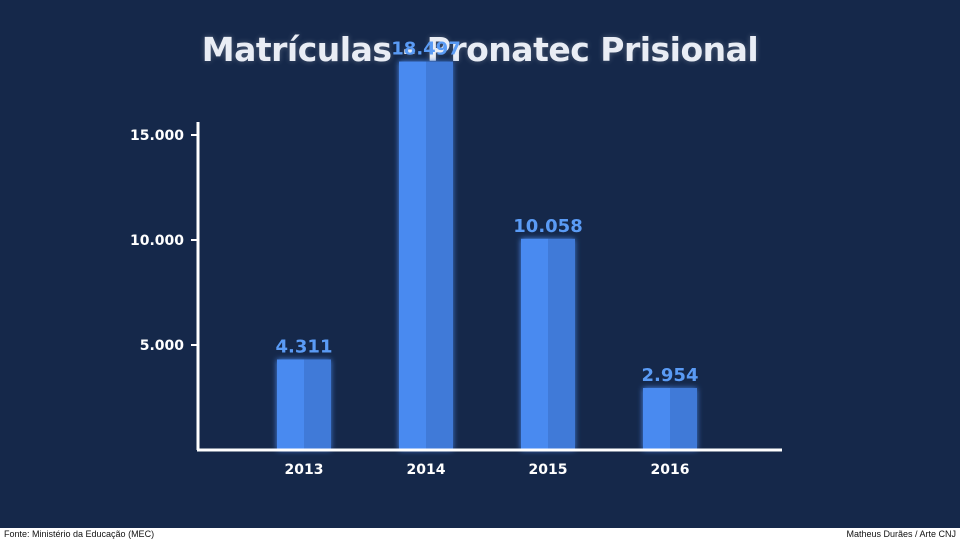 The width and height of the screenshot is (960, 540). Describe the element at coordinates (480, 49) in the screenshot. I see `chart-title: Matrículas - Pronatec Prisional` at that location.